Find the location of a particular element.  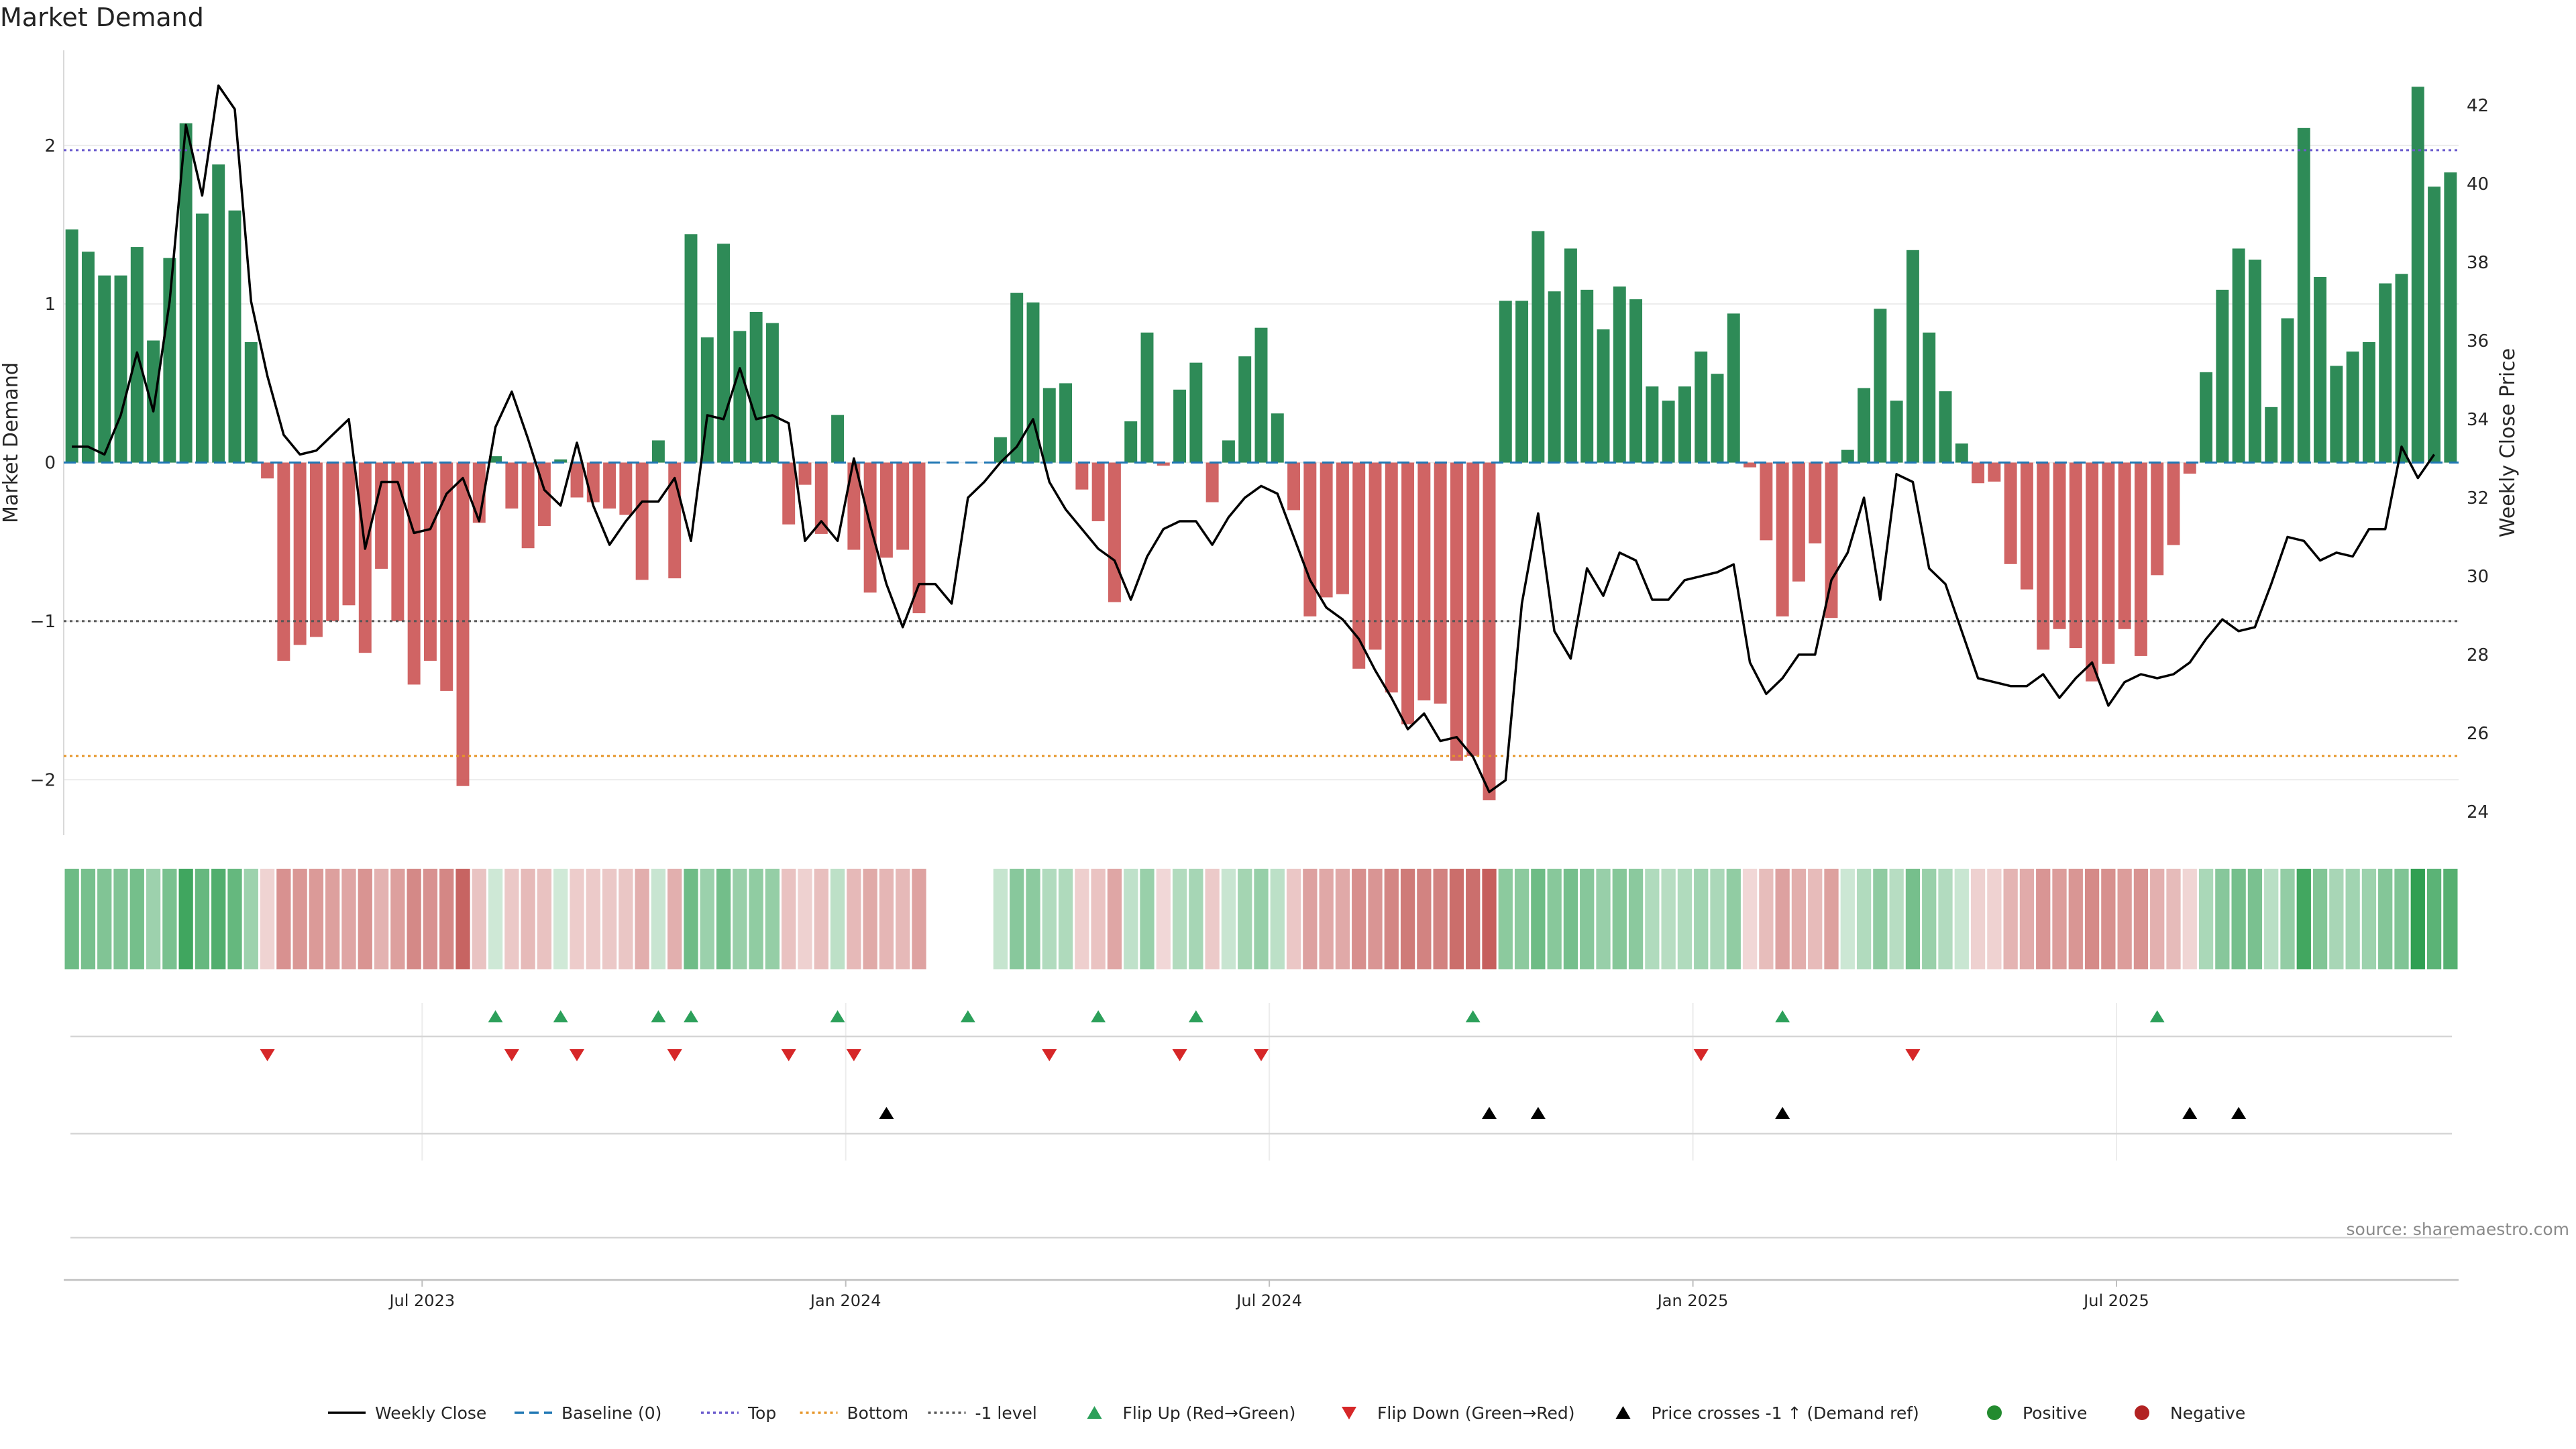

y-tick-label: 0 is located at coordinates (50, 463).